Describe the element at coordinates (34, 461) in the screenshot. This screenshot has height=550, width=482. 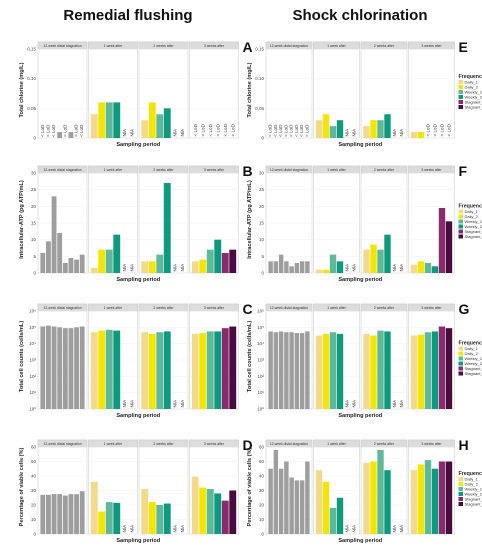
I see `y-tick-label: 50` at that location.